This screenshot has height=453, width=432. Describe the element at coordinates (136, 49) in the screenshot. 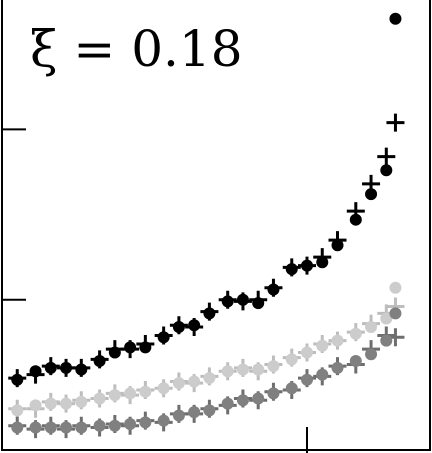

I see `annotation: ξ = 0.18` at that location.